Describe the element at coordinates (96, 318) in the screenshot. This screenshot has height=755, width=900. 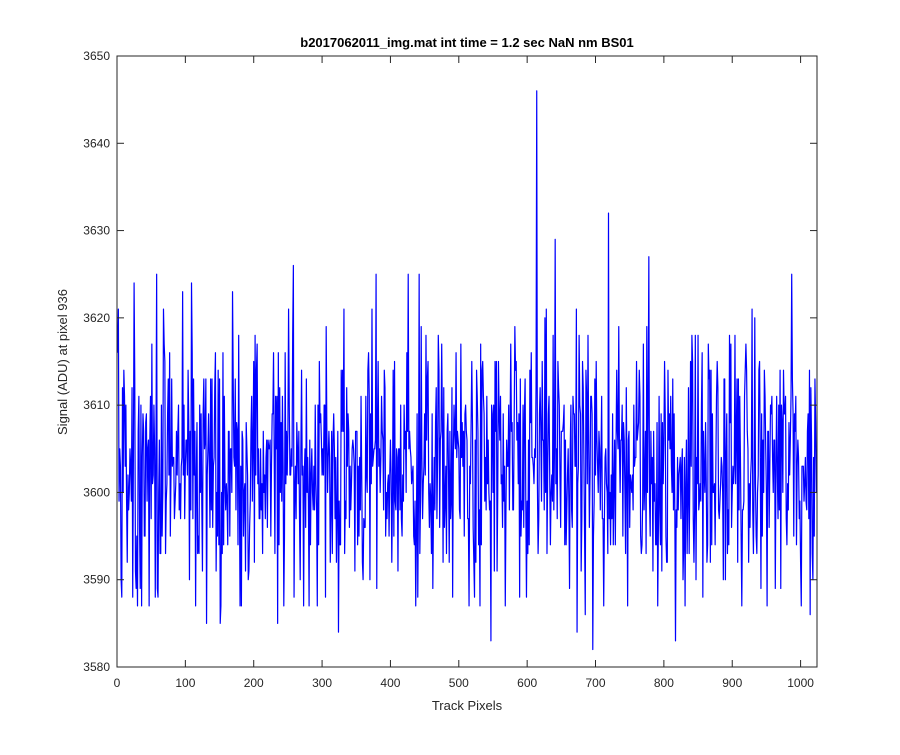
I see `y-tick-label: 3620` at that location.